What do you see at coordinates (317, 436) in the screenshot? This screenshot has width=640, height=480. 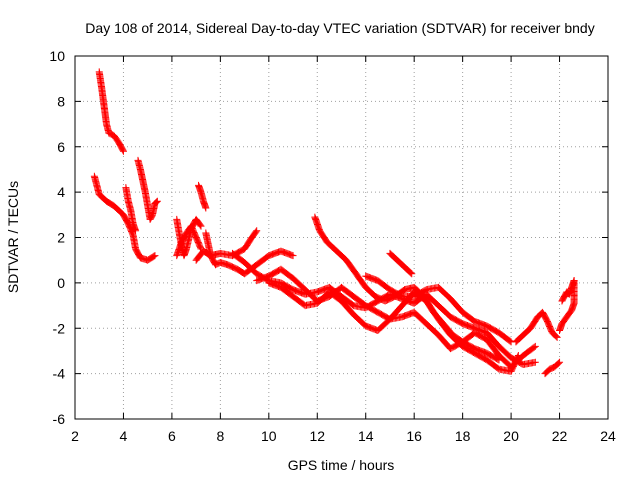 I see `x-tick-label: 12` at bounding box center [317, 436].